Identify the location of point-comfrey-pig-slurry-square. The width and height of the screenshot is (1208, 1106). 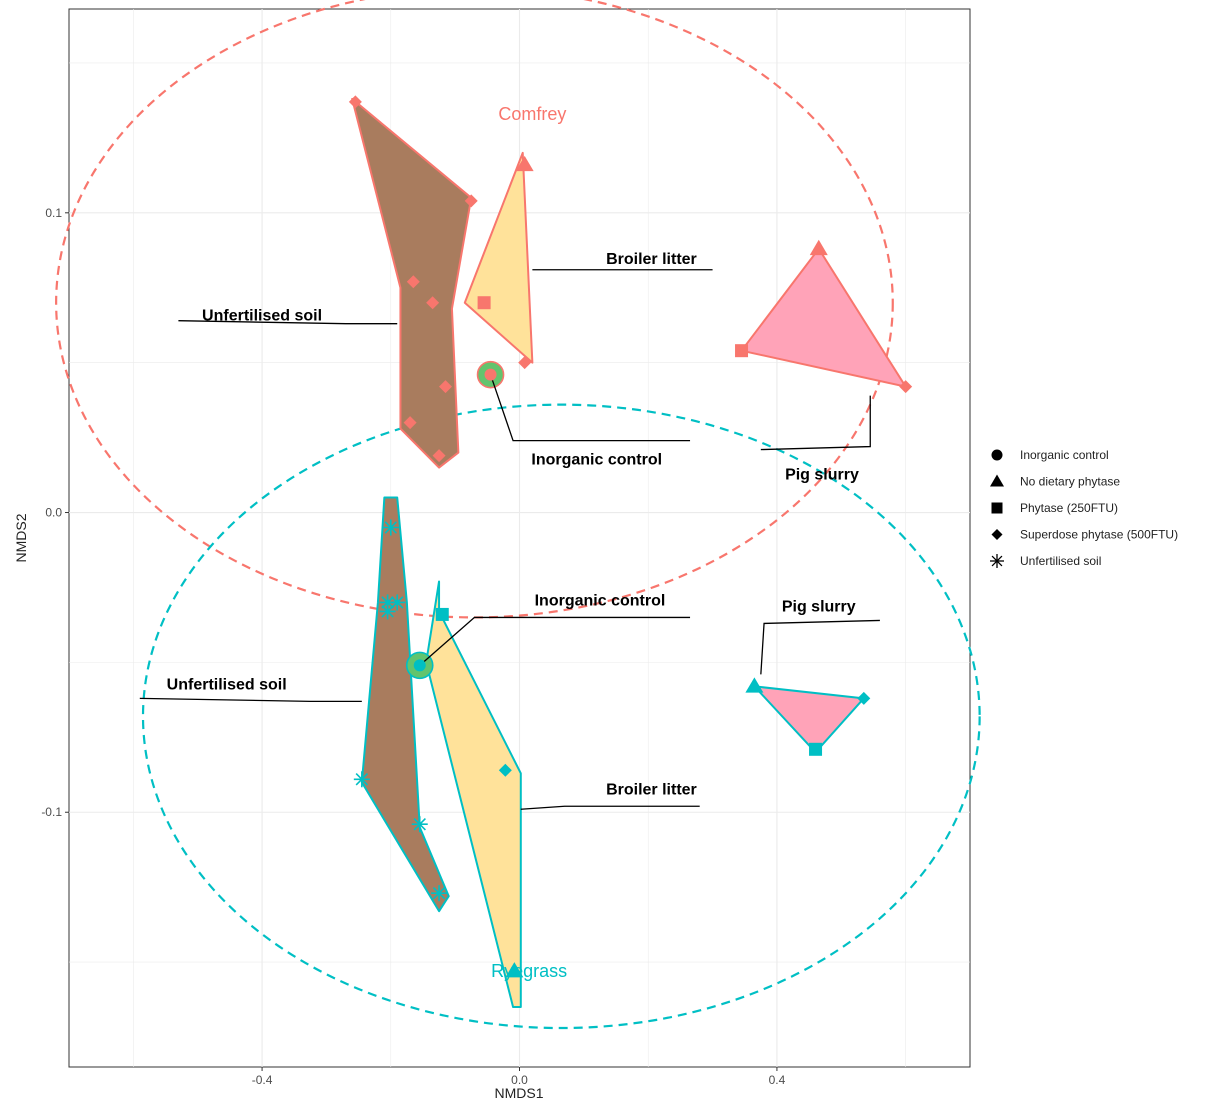
(742, 351).